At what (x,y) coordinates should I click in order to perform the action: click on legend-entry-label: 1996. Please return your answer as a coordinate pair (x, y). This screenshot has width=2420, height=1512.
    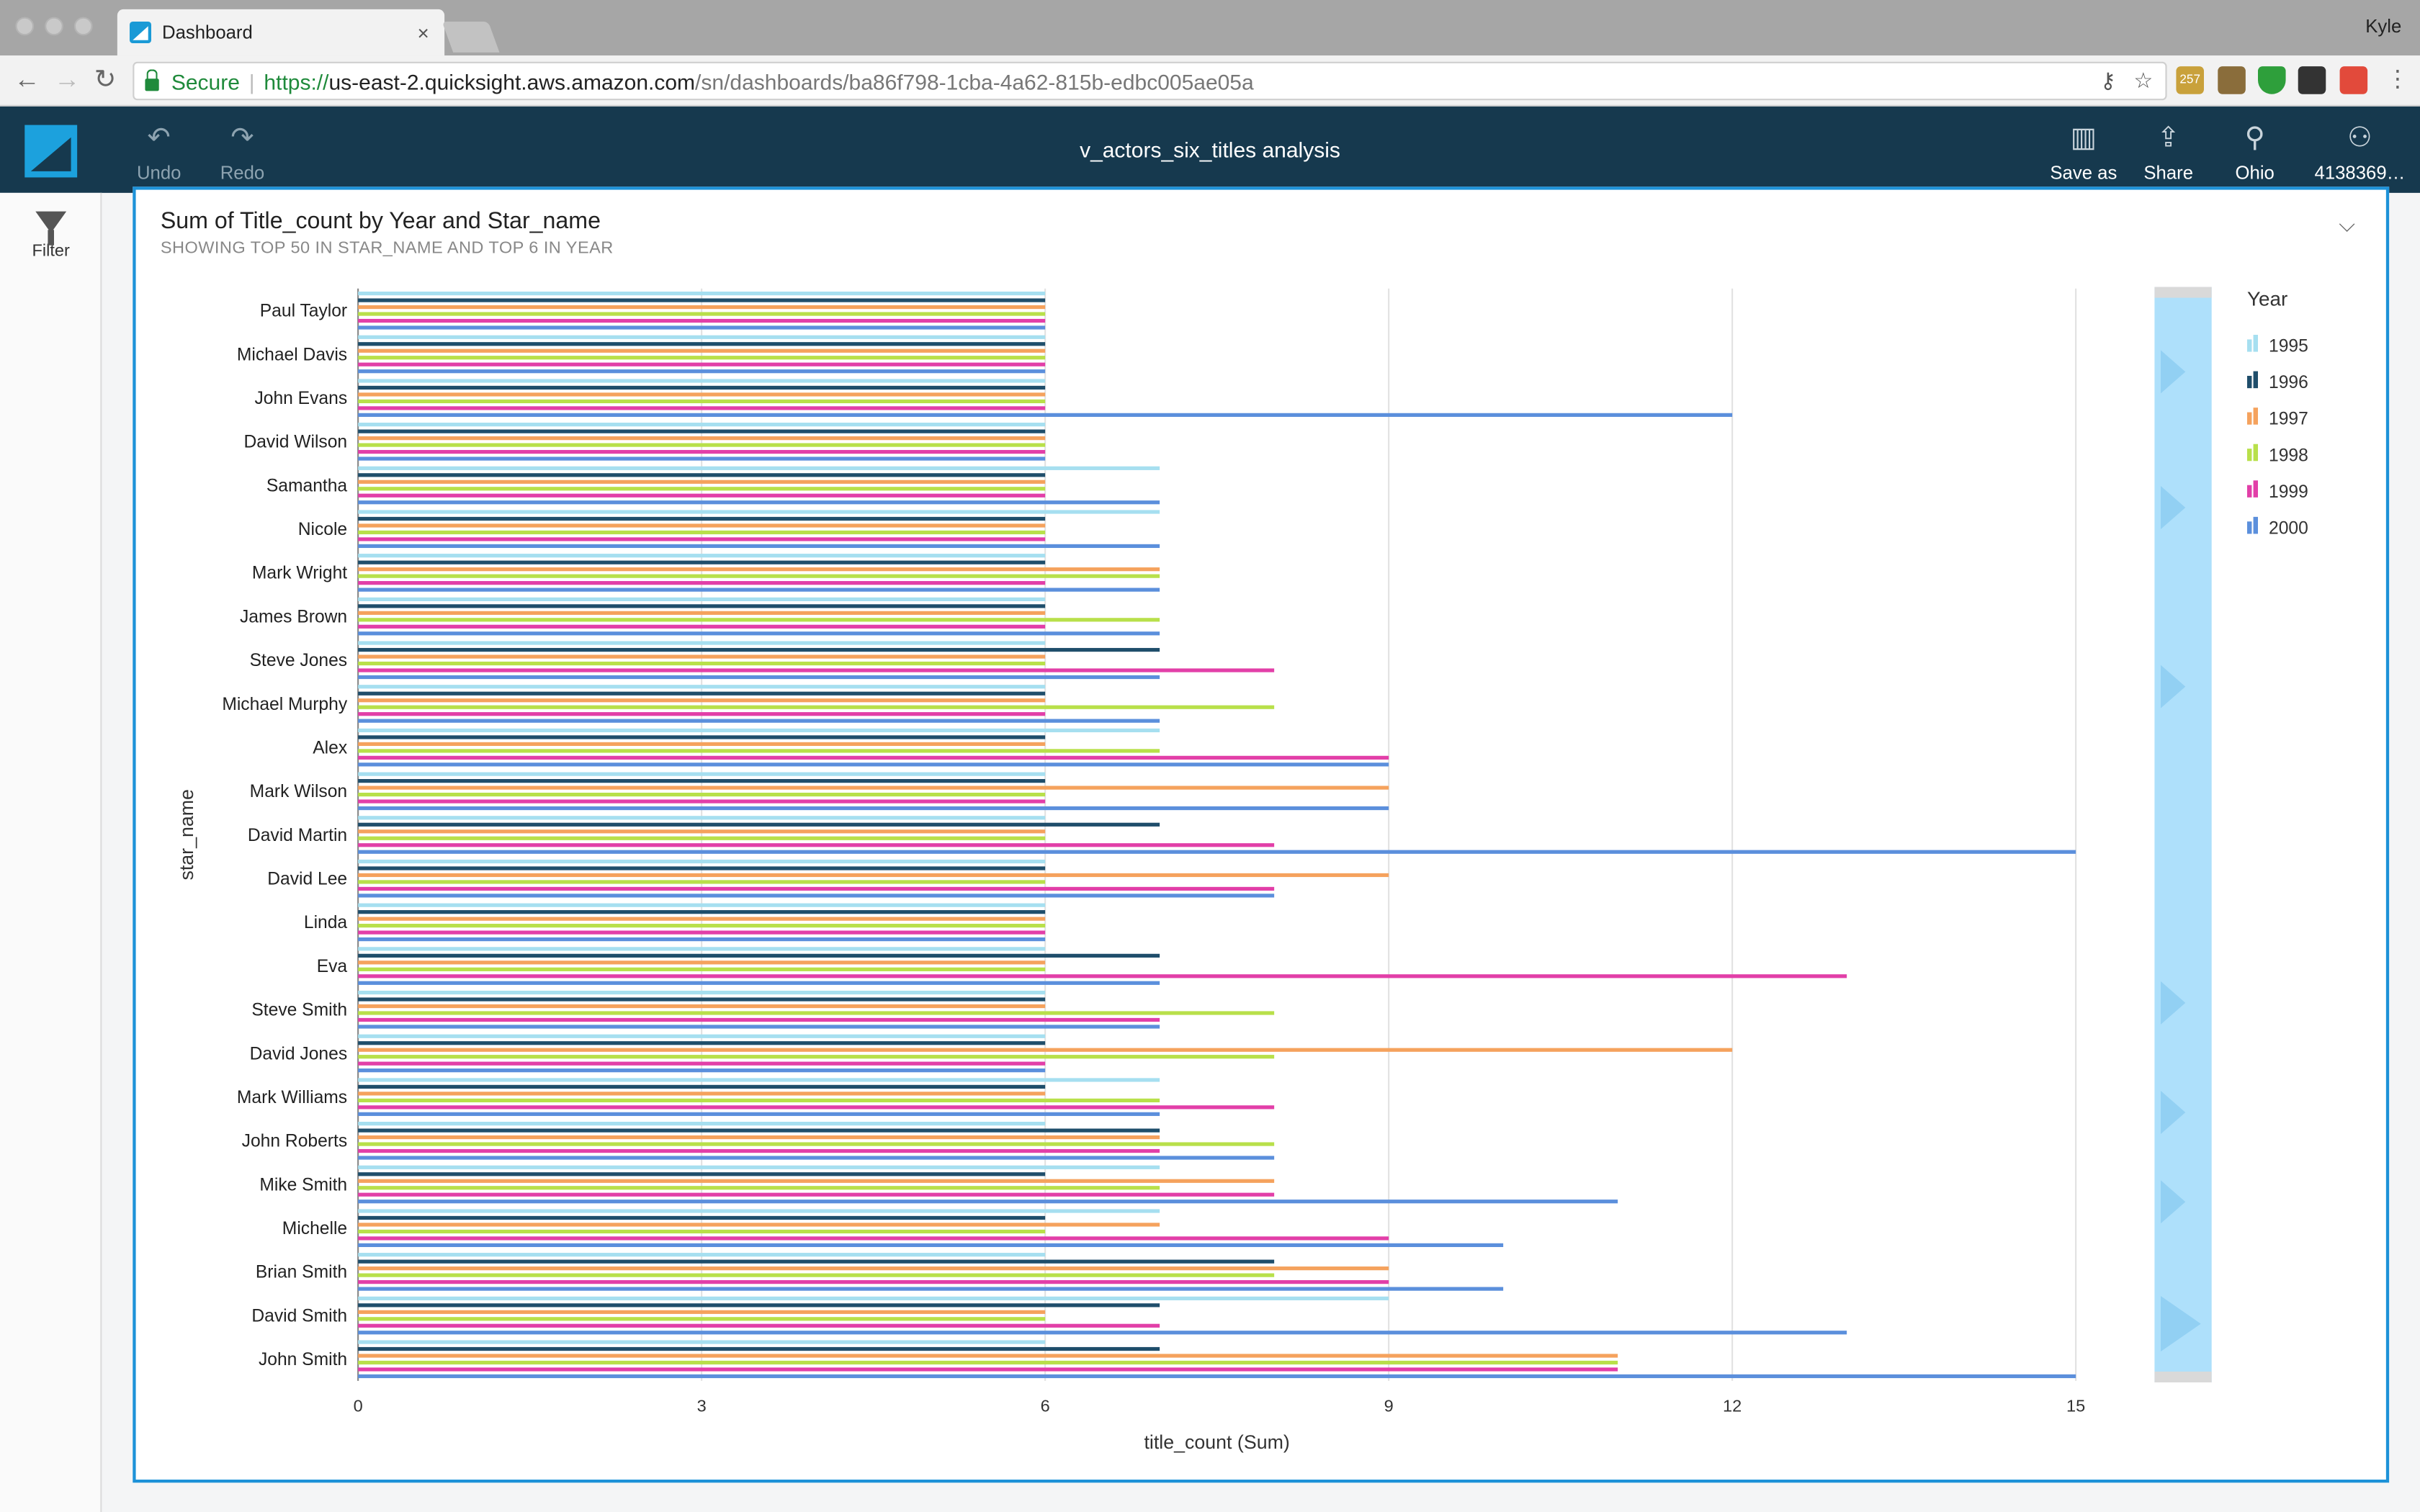
    Looking at the image, I should click on (2288, 382).